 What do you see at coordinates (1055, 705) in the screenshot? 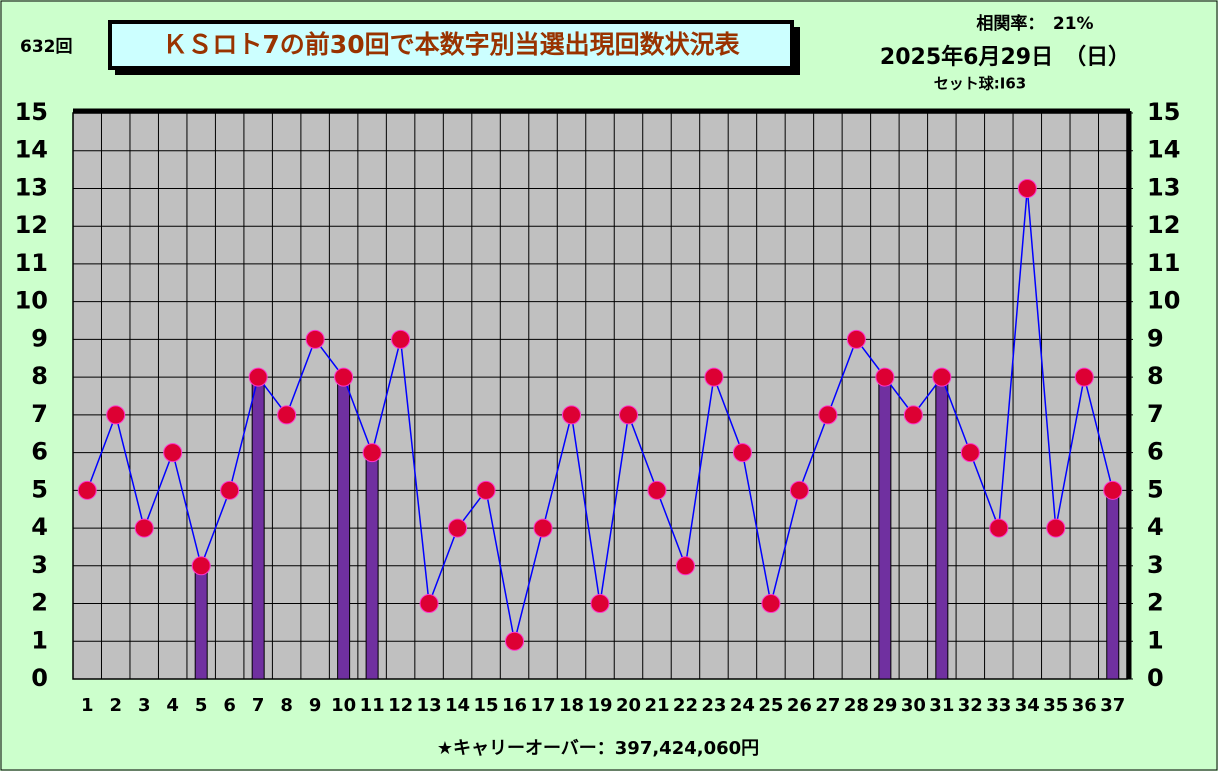
I see `x-tick-label: 35` at bounding box center [1055, 705].